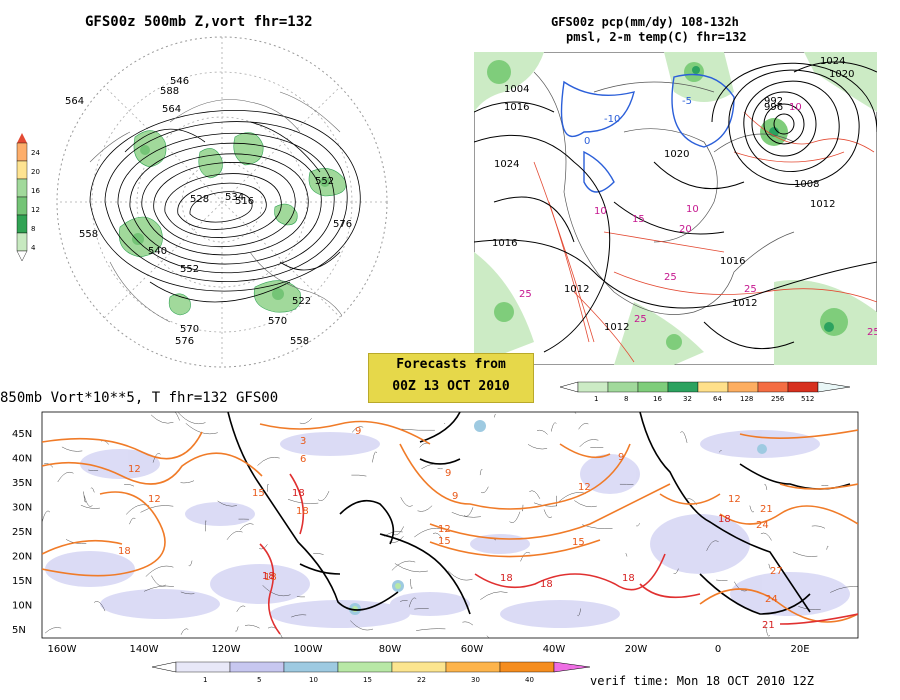  What do you see at coordinates (179, 81) in the screenshot?
I see `height-label: 546` at bounding box center [179, 81].